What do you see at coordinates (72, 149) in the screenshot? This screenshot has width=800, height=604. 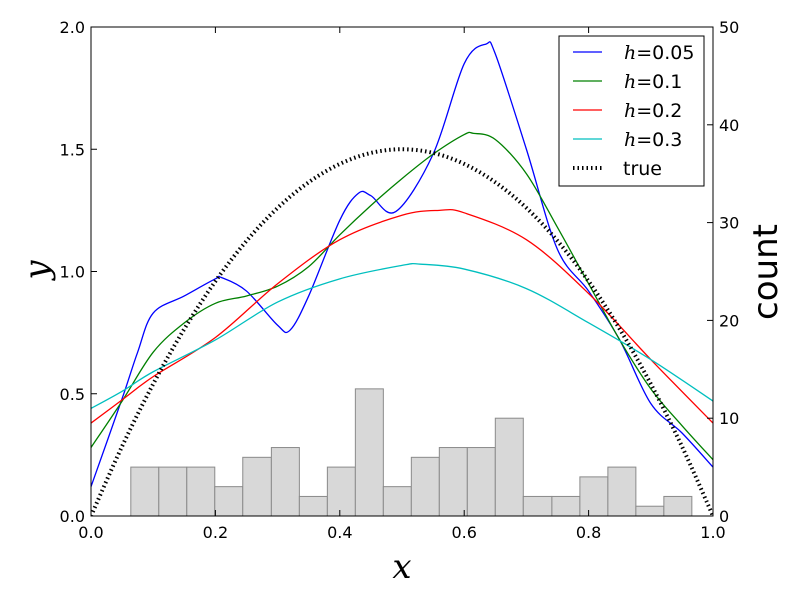 I see `y-tick-label: 1.5` at bounding box center [72, 149].